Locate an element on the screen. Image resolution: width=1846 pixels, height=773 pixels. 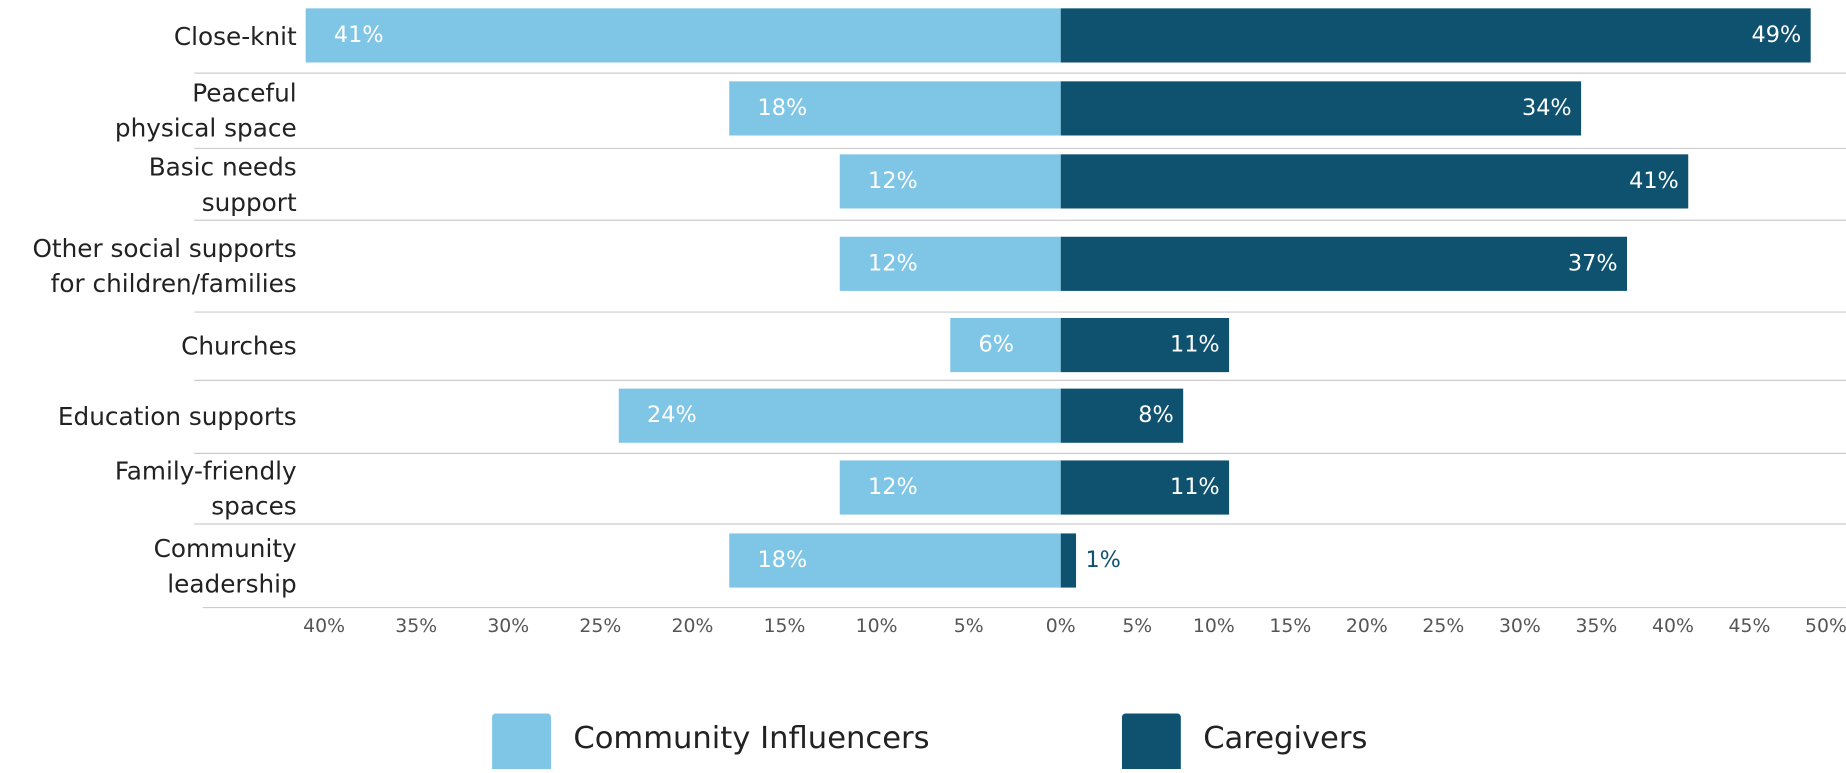
category-label: Churches is located at coordinates (239, 346).